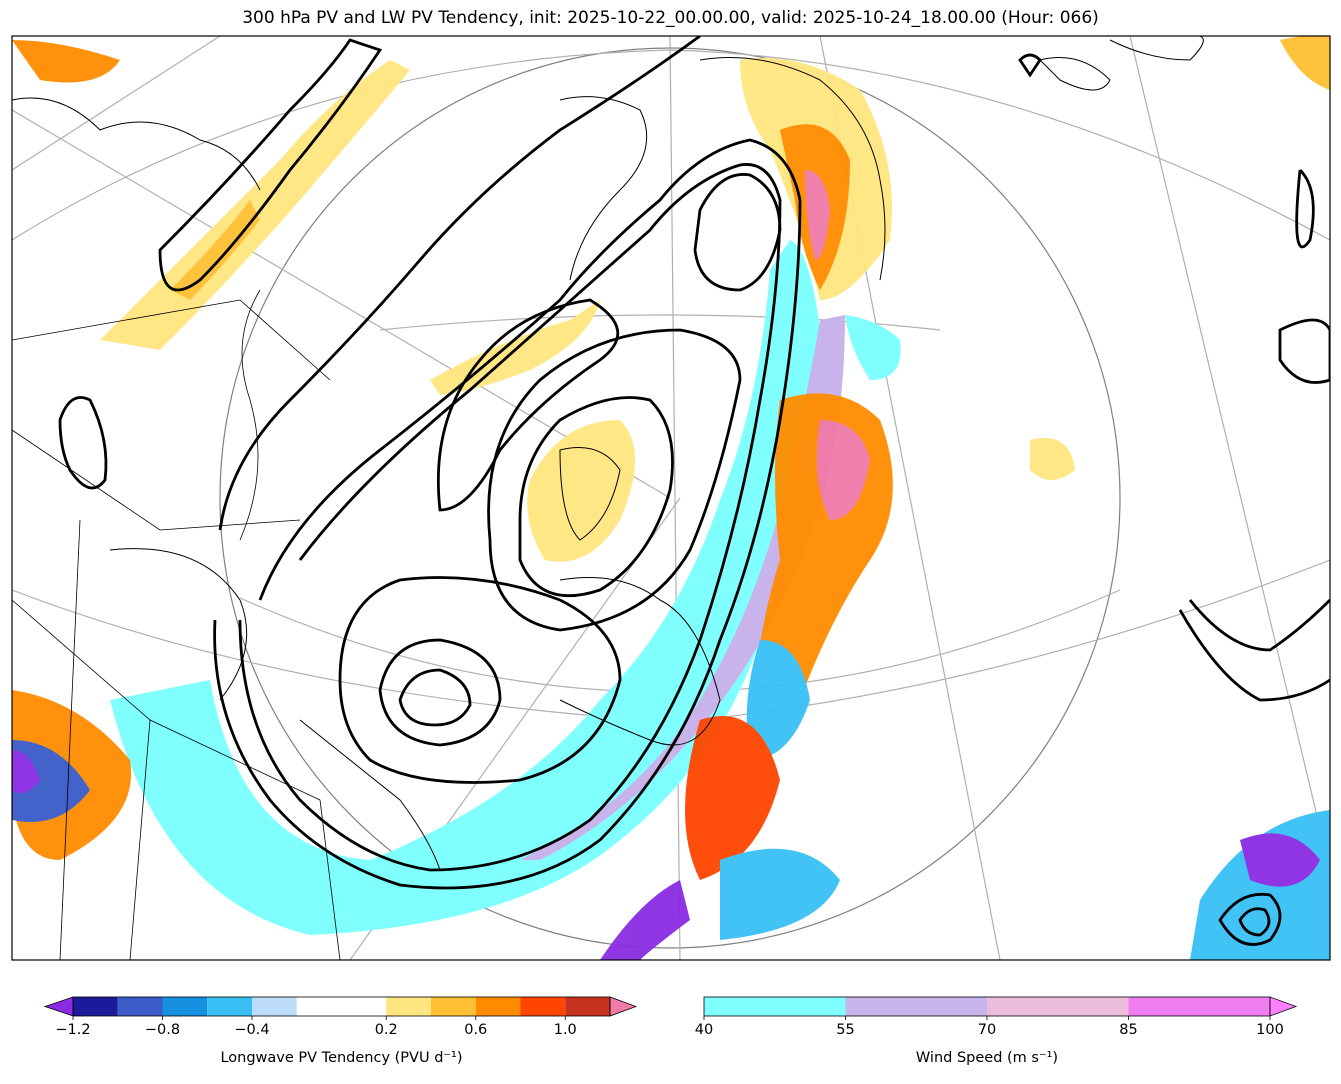 The height and width of the screenshot is (1084, 1341). I want to click on wind-colorbar-label: Wind Speed (m s⁻¹), so click(987, 1058).